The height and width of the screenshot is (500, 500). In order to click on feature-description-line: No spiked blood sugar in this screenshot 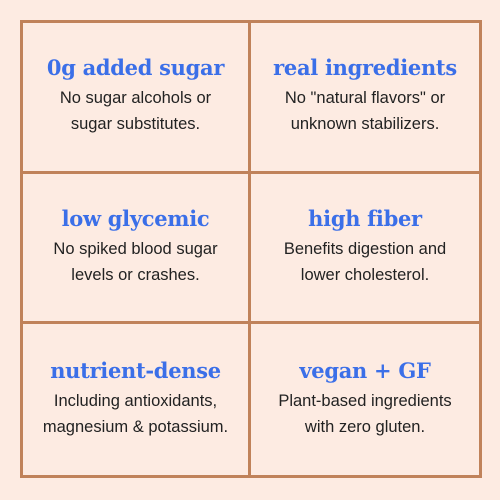, I will do `click(135, 248)`.